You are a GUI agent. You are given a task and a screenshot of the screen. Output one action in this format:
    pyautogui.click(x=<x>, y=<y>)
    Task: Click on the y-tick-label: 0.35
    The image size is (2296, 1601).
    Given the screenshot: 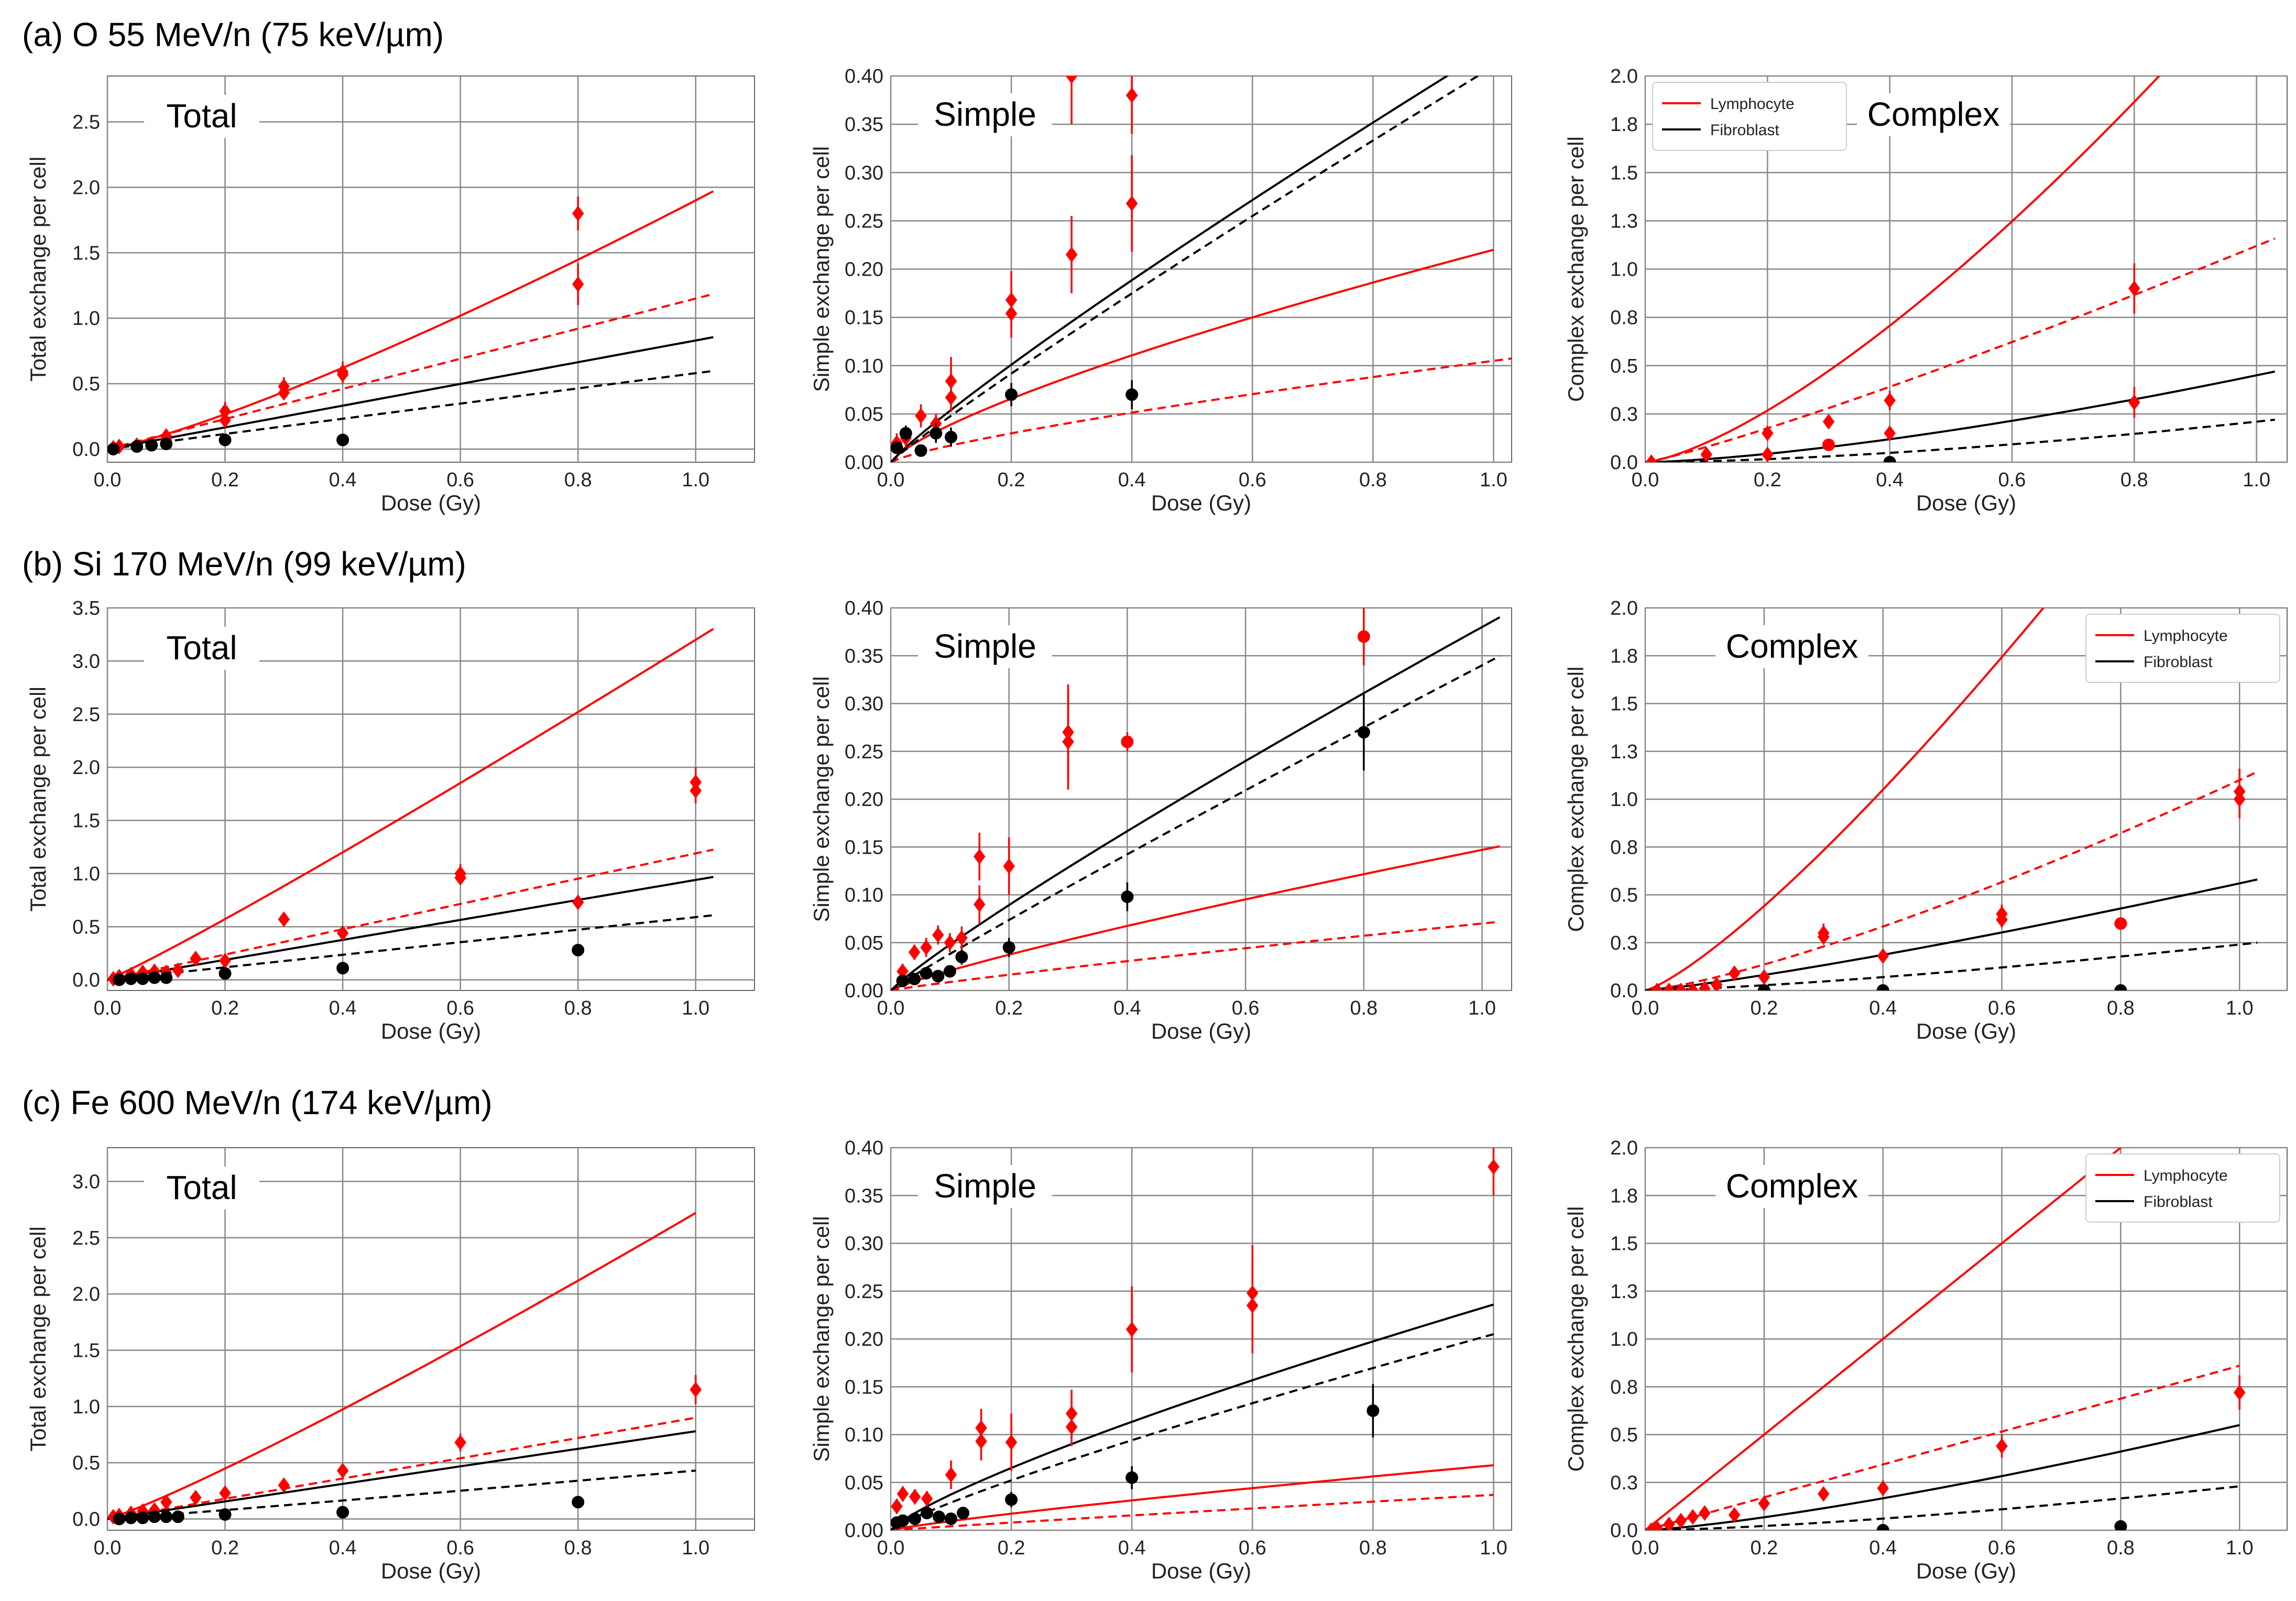 What is the action you would take?
    pyautogui.click(x=864, y=656)
    